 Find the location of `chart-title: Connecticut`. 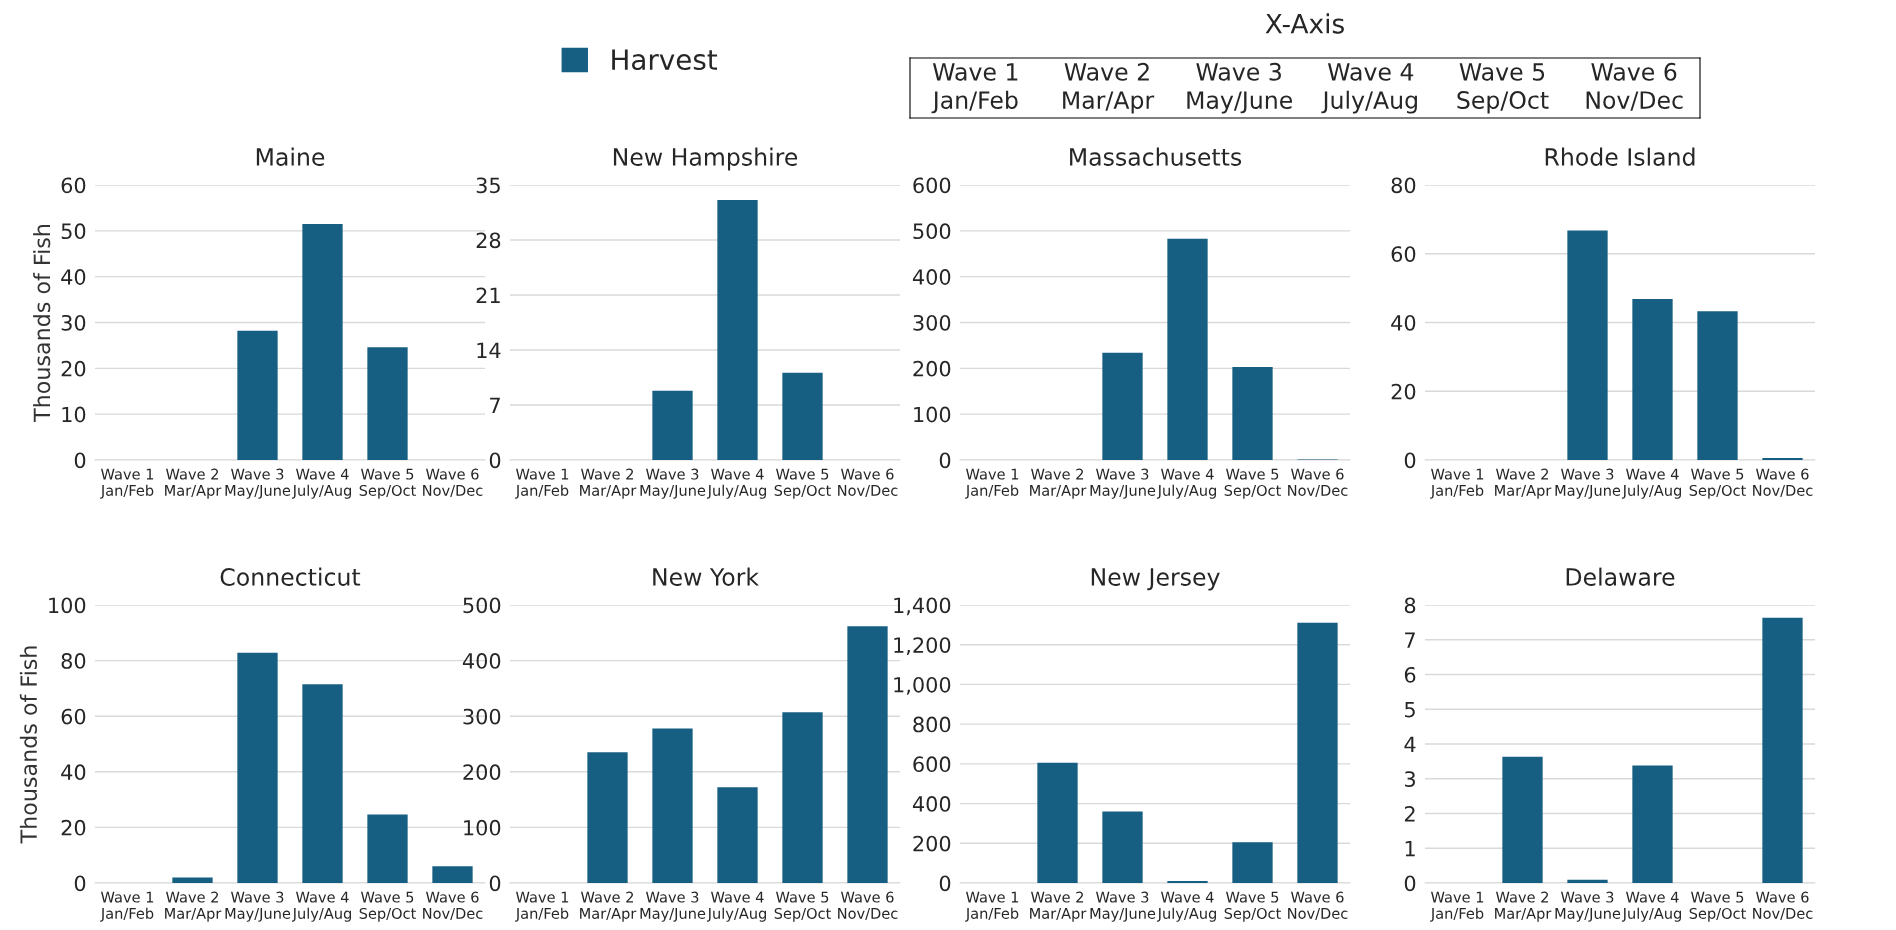

chart-title: Connecticut is located at coordinates (290, 576).